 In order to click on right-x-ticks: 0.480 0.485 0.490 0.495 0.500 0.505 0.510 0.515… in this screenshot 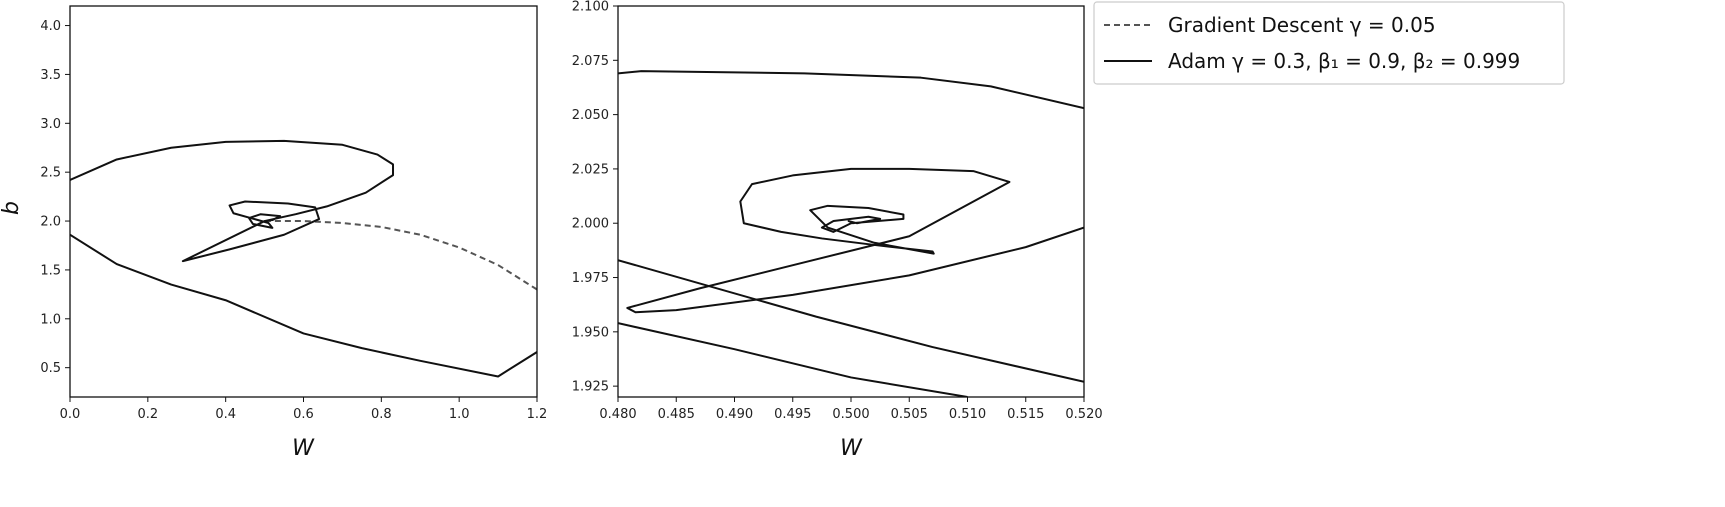, I will do `click(851, 409)`.